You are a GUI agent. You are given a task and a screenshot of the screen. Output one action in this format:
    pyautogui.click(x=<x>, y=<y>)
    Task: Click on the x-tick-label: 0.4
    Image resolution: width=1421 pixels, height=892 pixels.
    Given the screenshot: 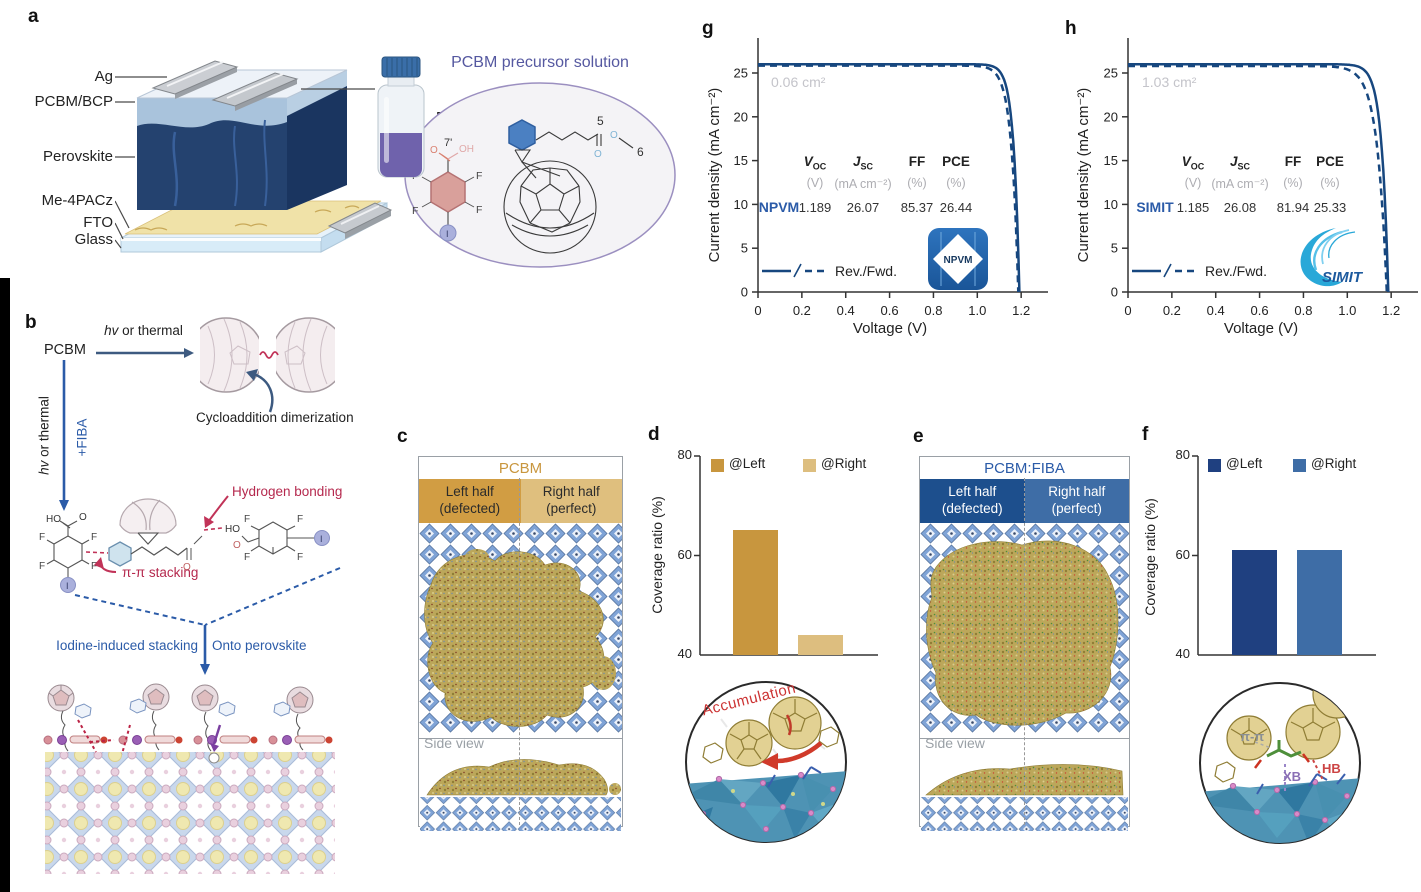 What is the action you would take?
    pyautogui.click(x=1216, y=310)
    